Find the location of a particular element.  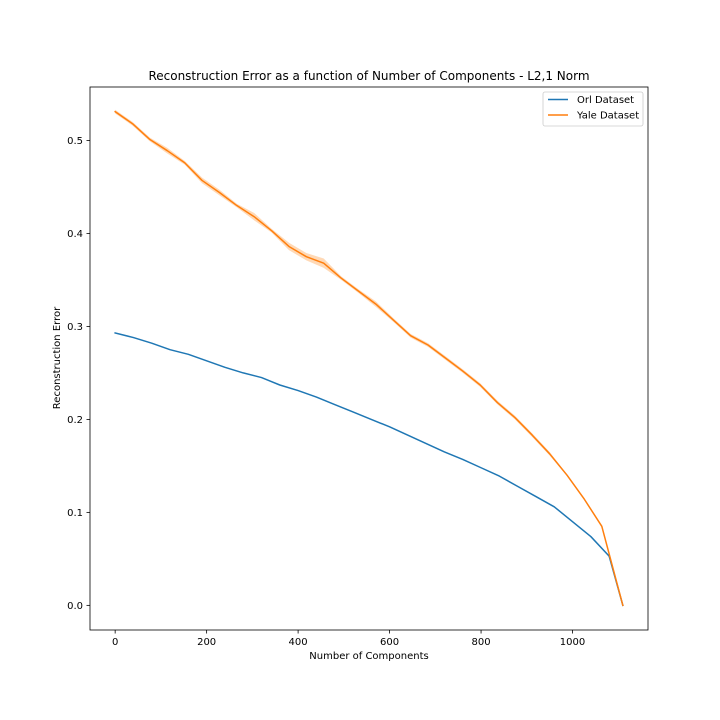

y-tick-label: 0.3 is located at coordinates (75, 327).